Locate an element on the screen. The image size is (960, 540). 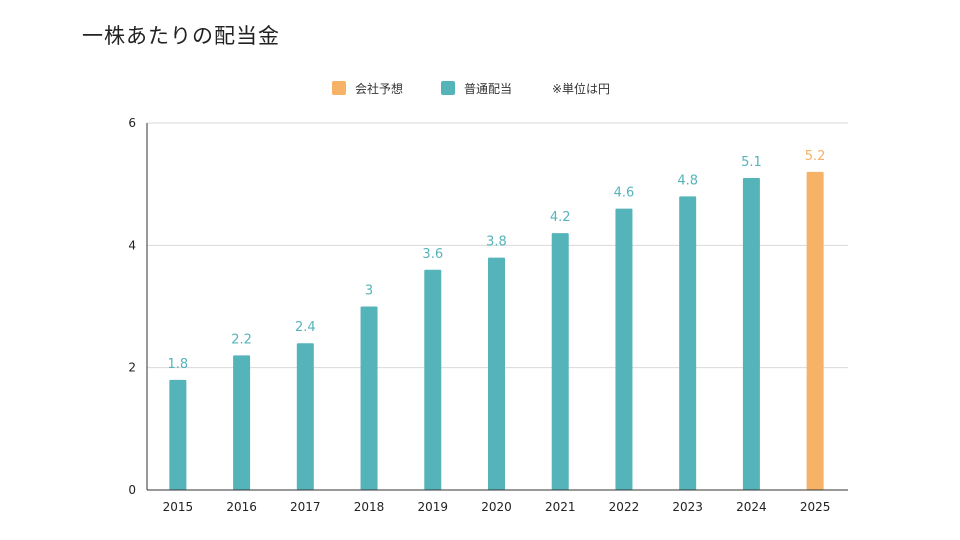
x-tick-label-2023: 2023 is located at coordinates (687, 507).